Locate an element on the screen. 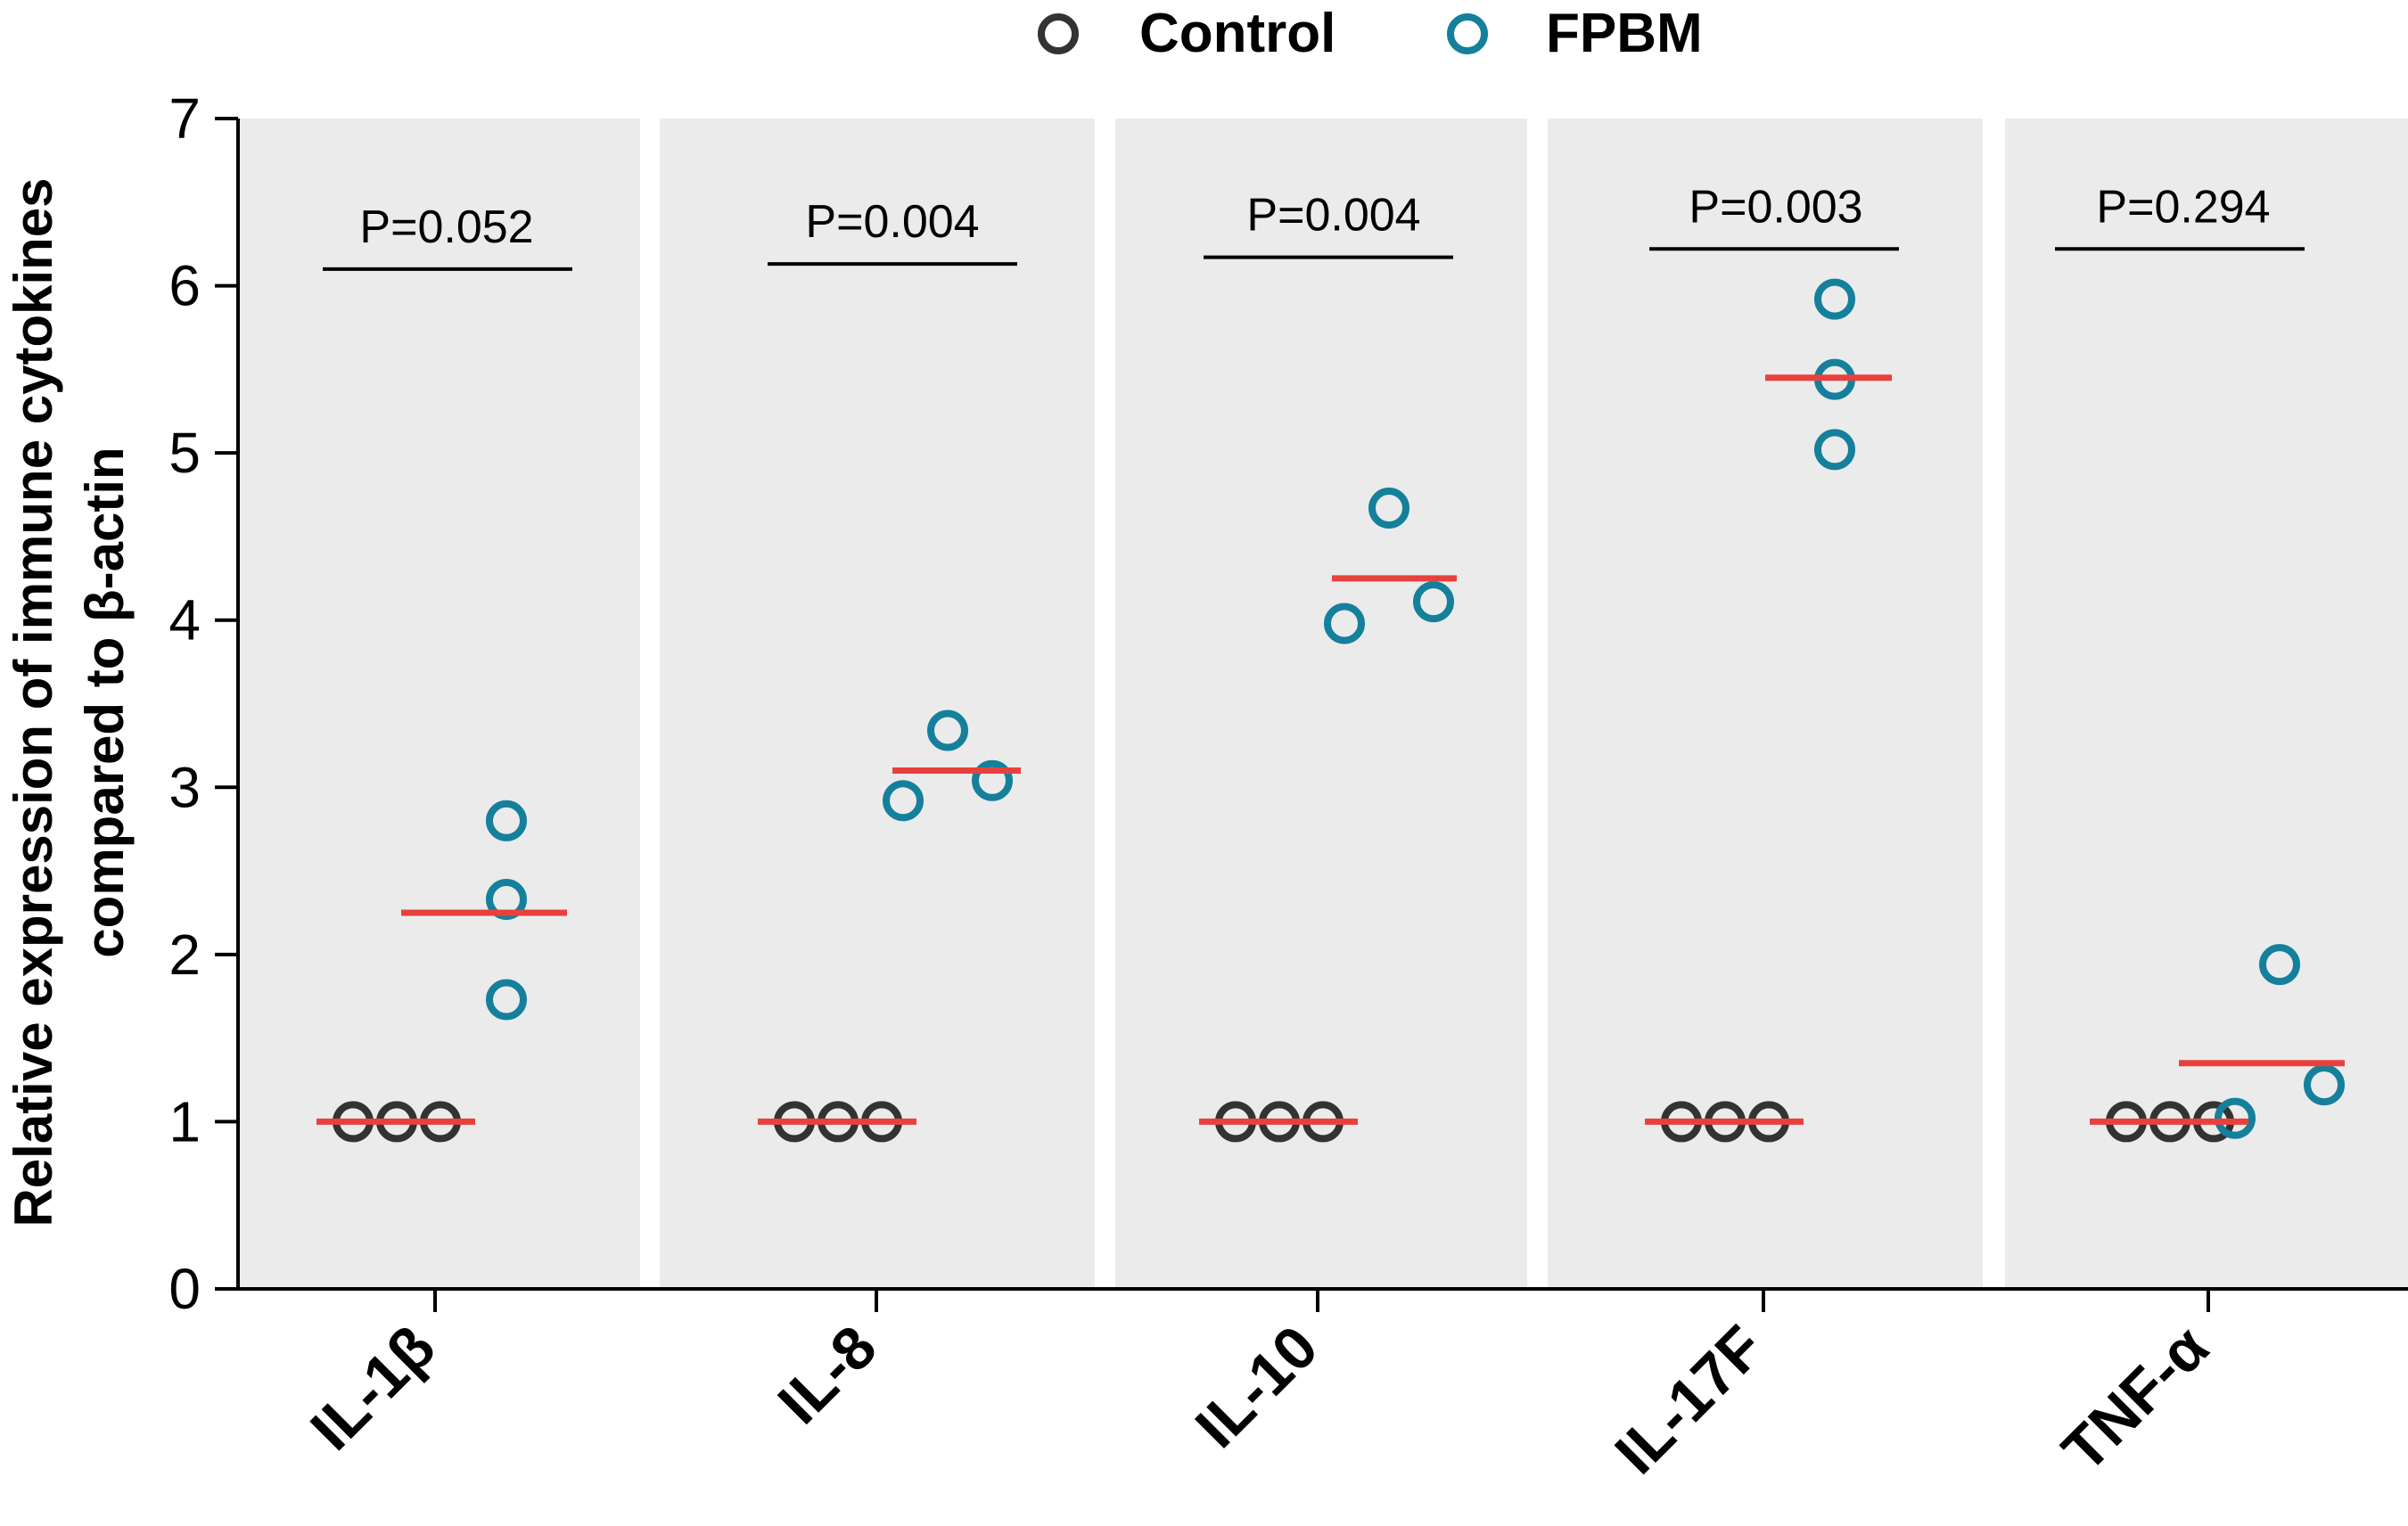 This screenshot has height=1526, width=2408. x-tick-label-5: TNF-α is located at coordinates (2136, 1399).